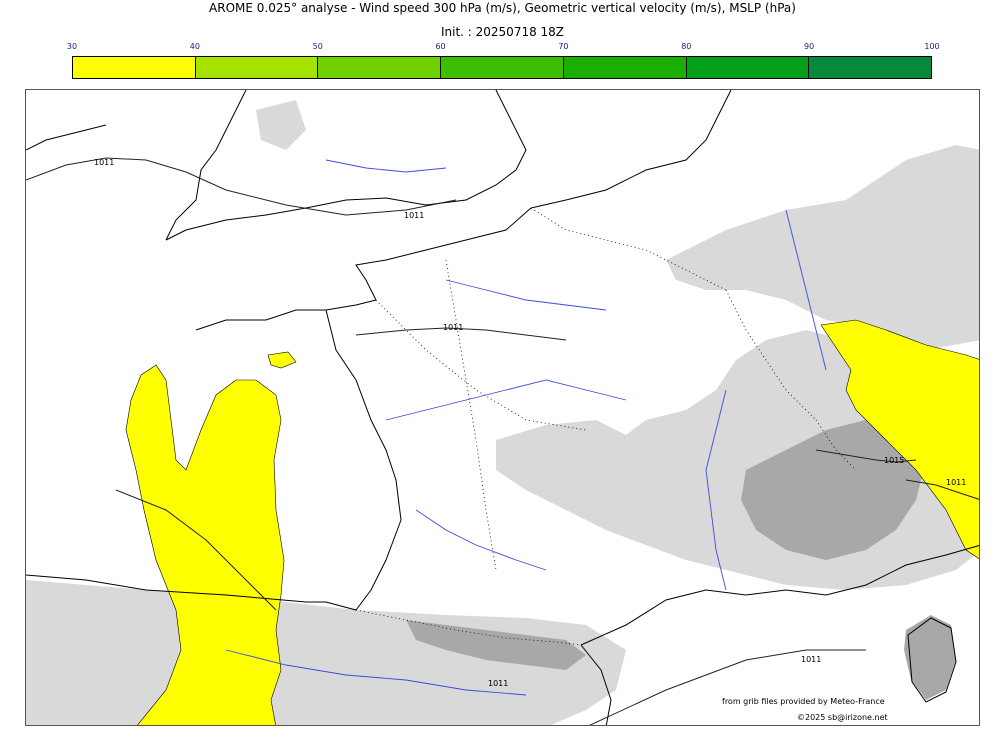 The width and height of the screenshot is (1005, 738). What do you see at coordinates (833, 490) in the screenshot?
I see `shade-alps-dark` at bounding box center [833, 490].